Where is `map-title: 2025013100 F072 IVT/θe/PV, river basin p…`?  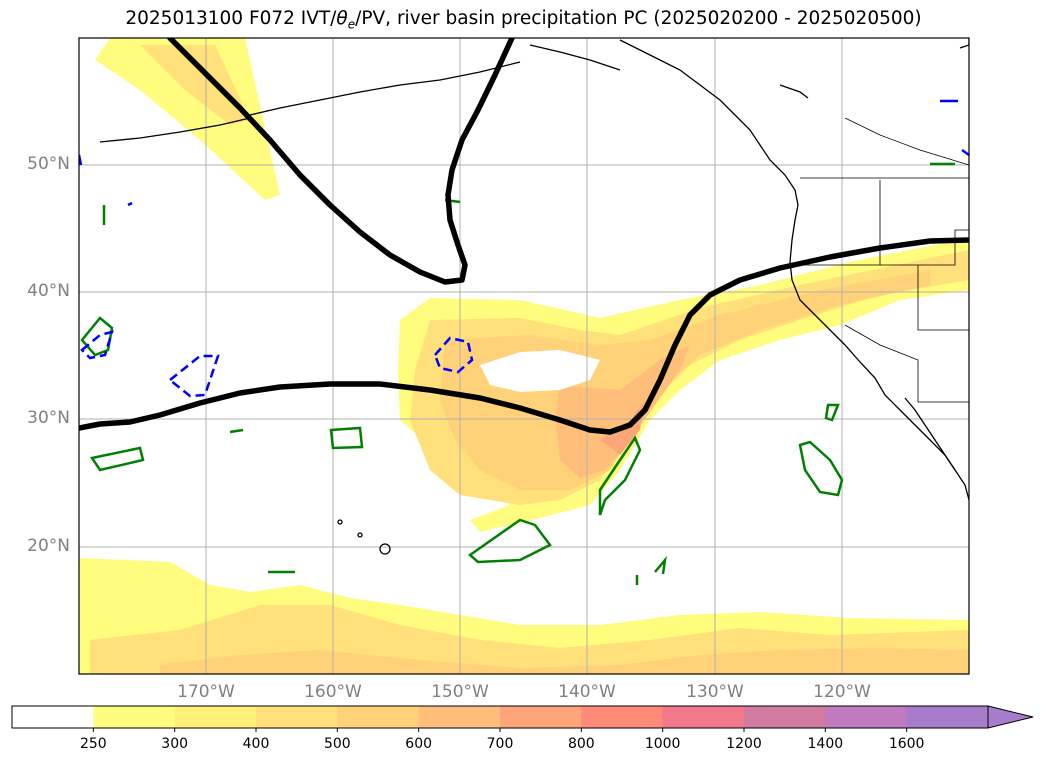 map-title: 2025013100 F072 IVT/θe/PV, river basin p… is located at coordinates (523, 20).